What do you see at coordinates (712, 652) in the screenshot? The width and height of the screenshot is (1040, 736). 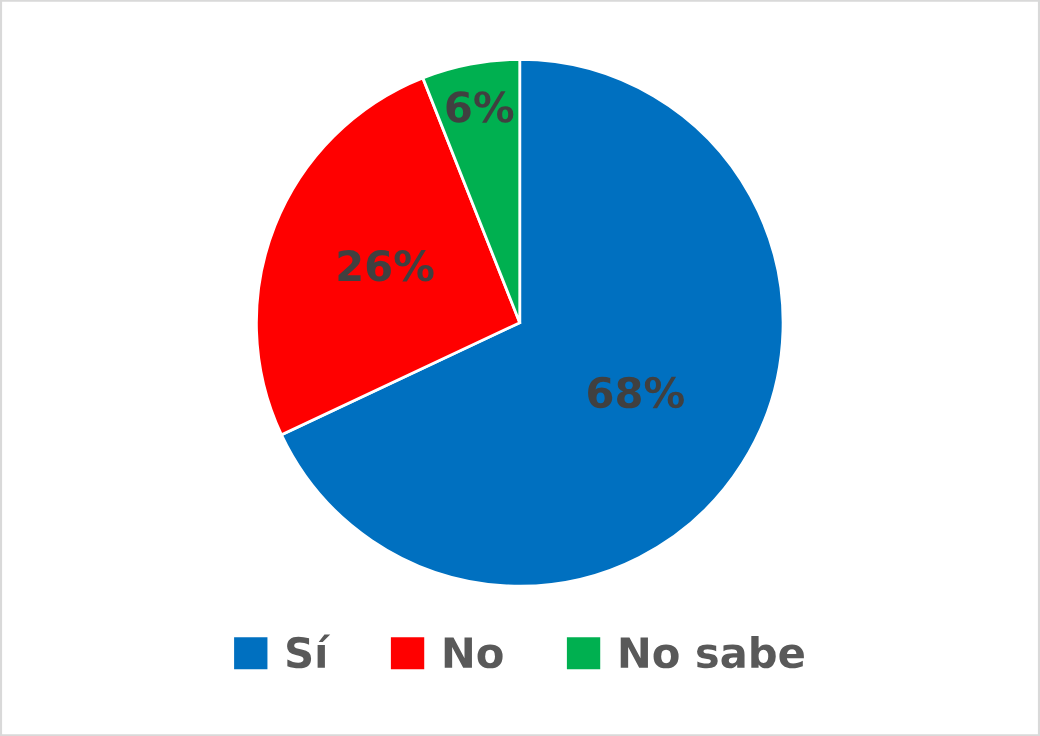 I see `legend-label: No sabe` at bounding box center [712, 652].